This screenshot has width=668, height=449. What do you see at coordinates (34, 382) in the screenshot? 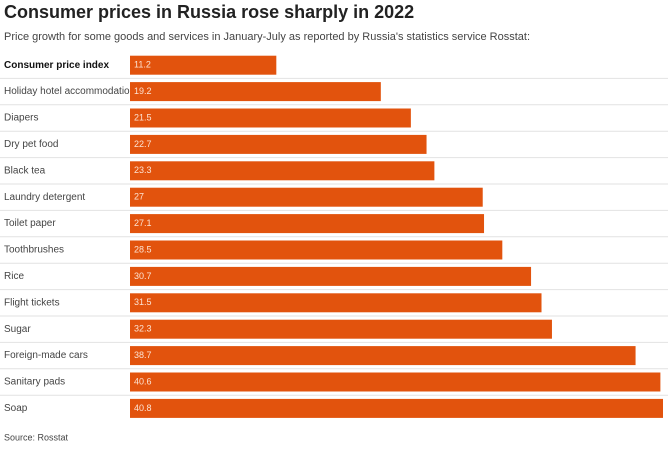
I see `category-label: Sanitary pads` at bounding box center [34, 382].